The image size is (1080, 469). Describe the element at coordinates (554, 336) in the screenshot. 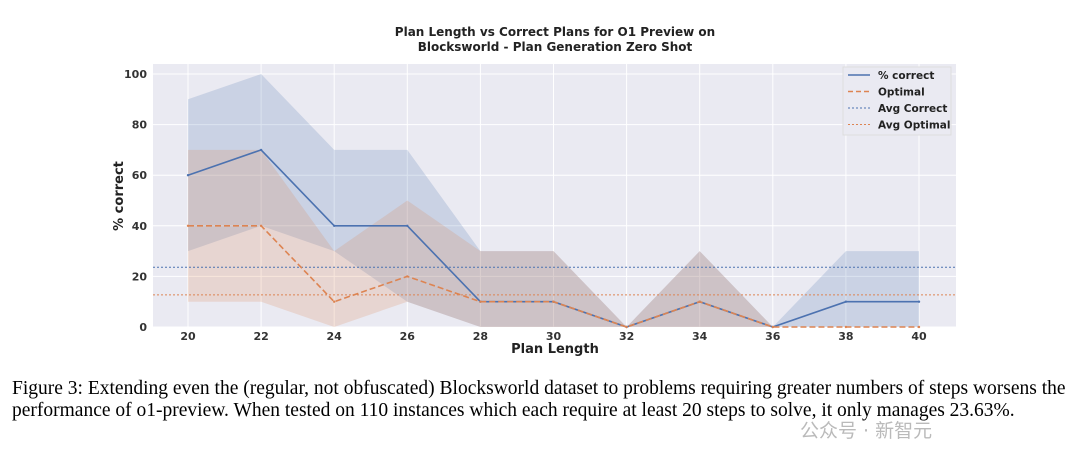

I see `x-tick-label: 30` at that location.